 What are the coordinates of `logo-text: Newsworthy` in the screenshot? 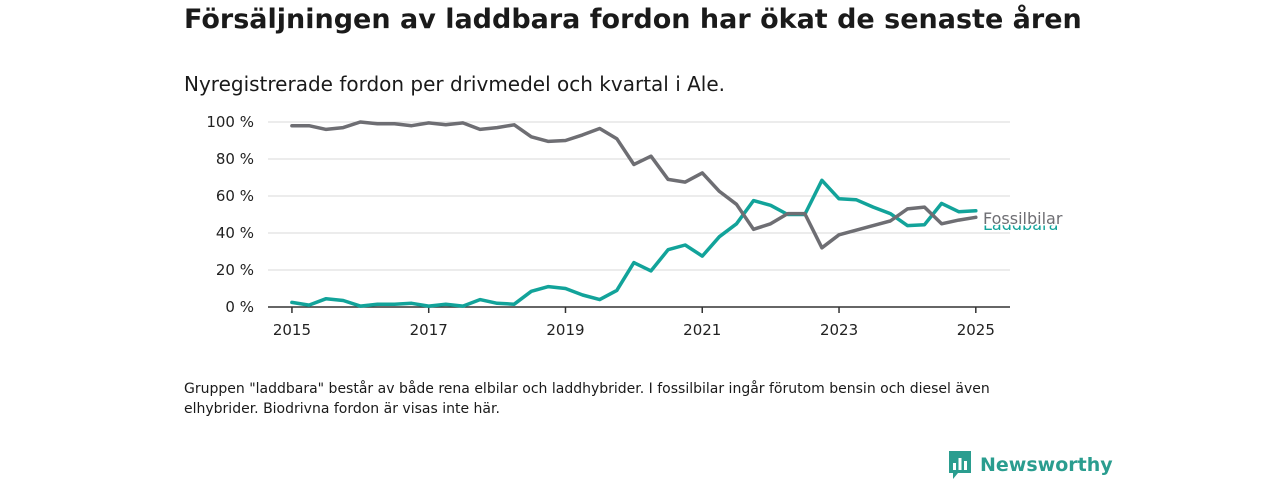 It's located at (1046, 465).